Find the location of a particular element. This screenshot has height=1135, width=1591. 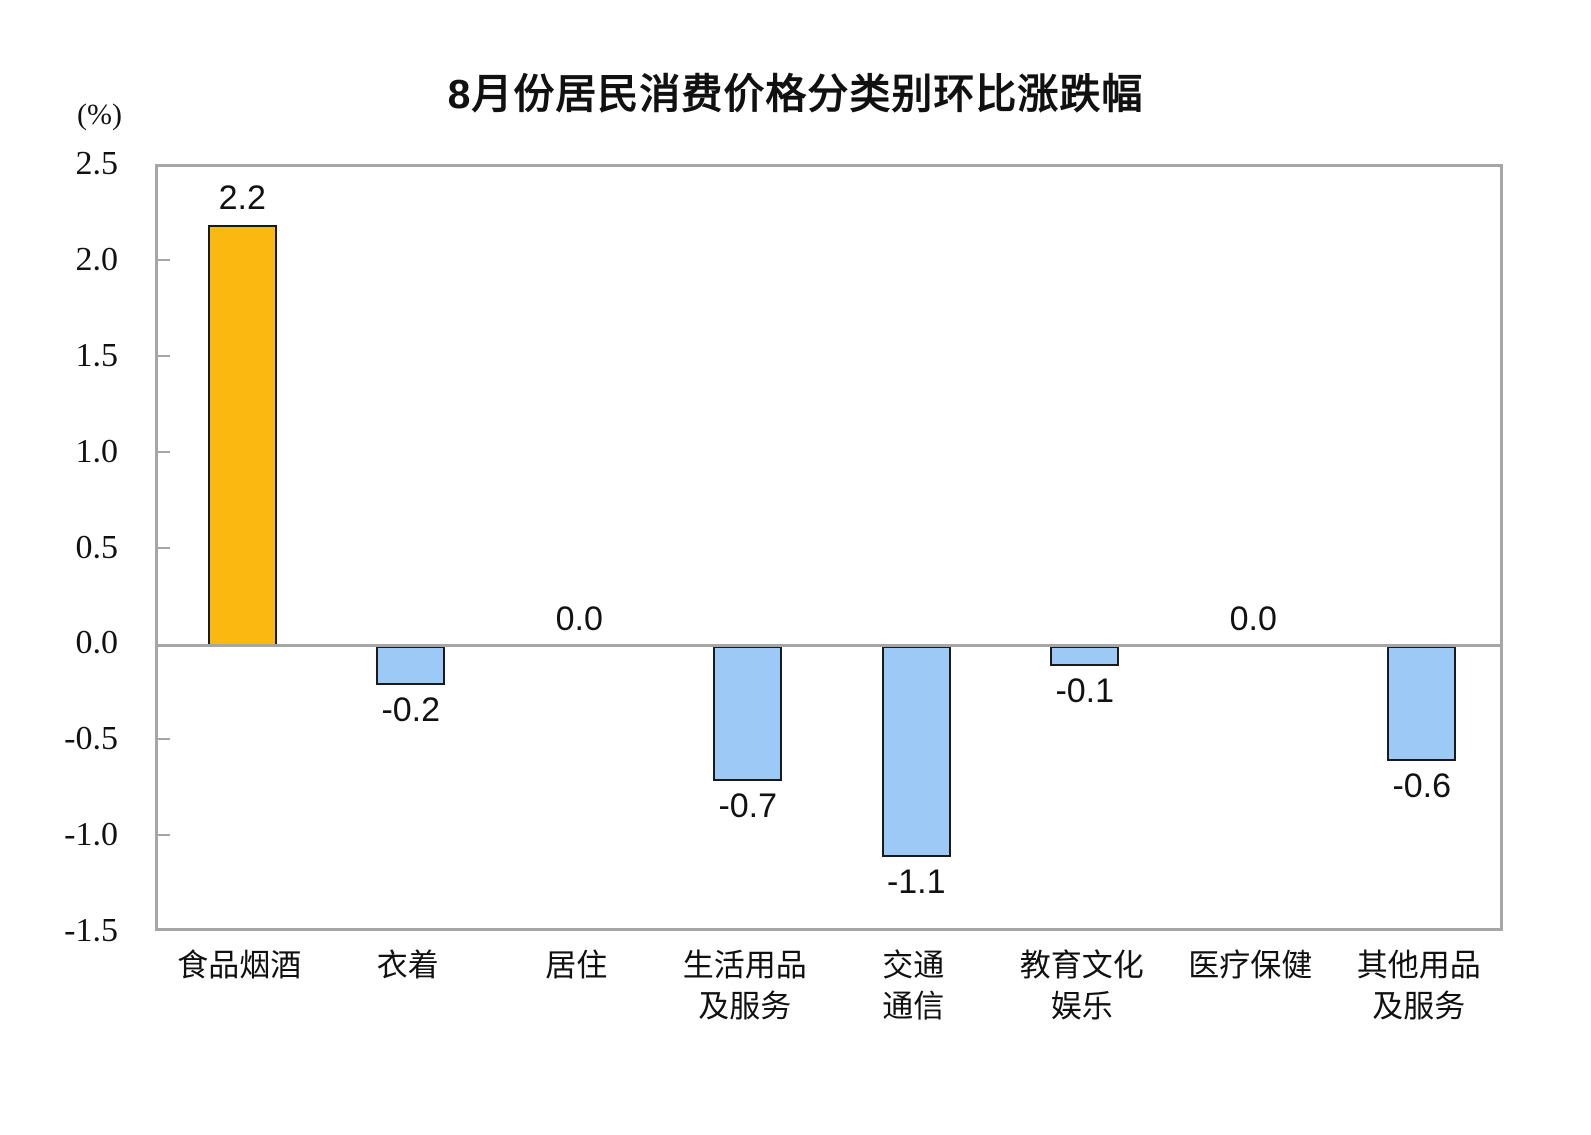

x-category-label-line: 通信 is located at coordinates (913, 1006).